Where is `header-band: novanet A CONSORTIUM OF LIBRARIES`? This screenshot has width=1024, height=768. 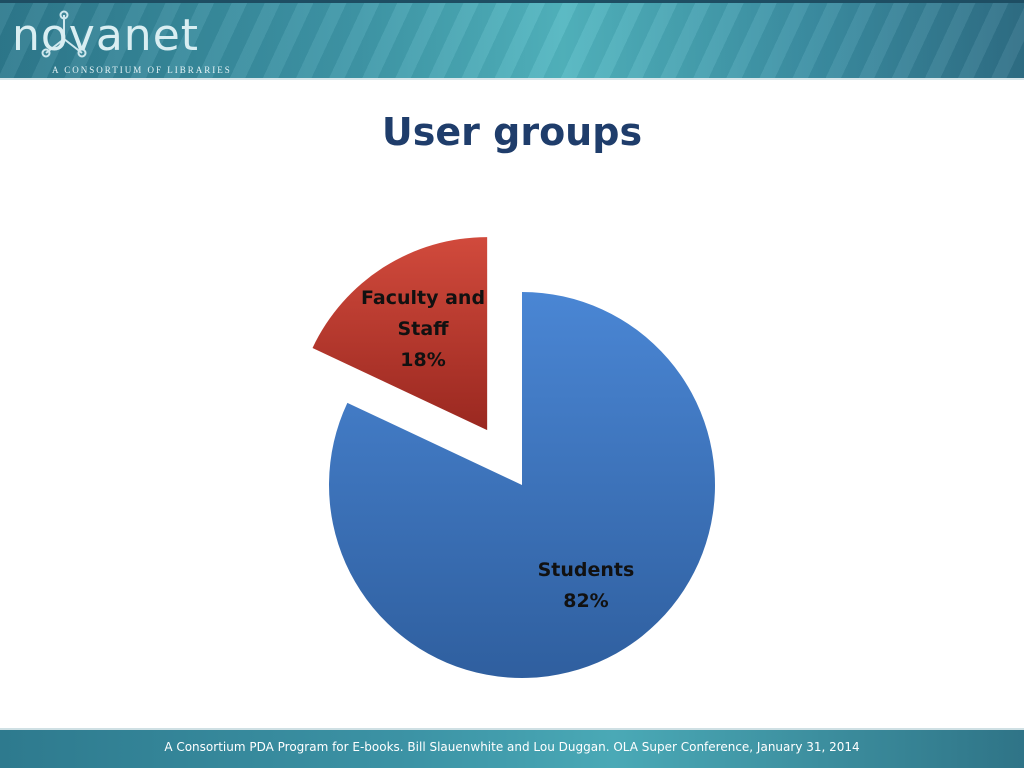 header-band: novanet A CONSORTIUM OF LIBRARIES is located at coordinates (512, 39).